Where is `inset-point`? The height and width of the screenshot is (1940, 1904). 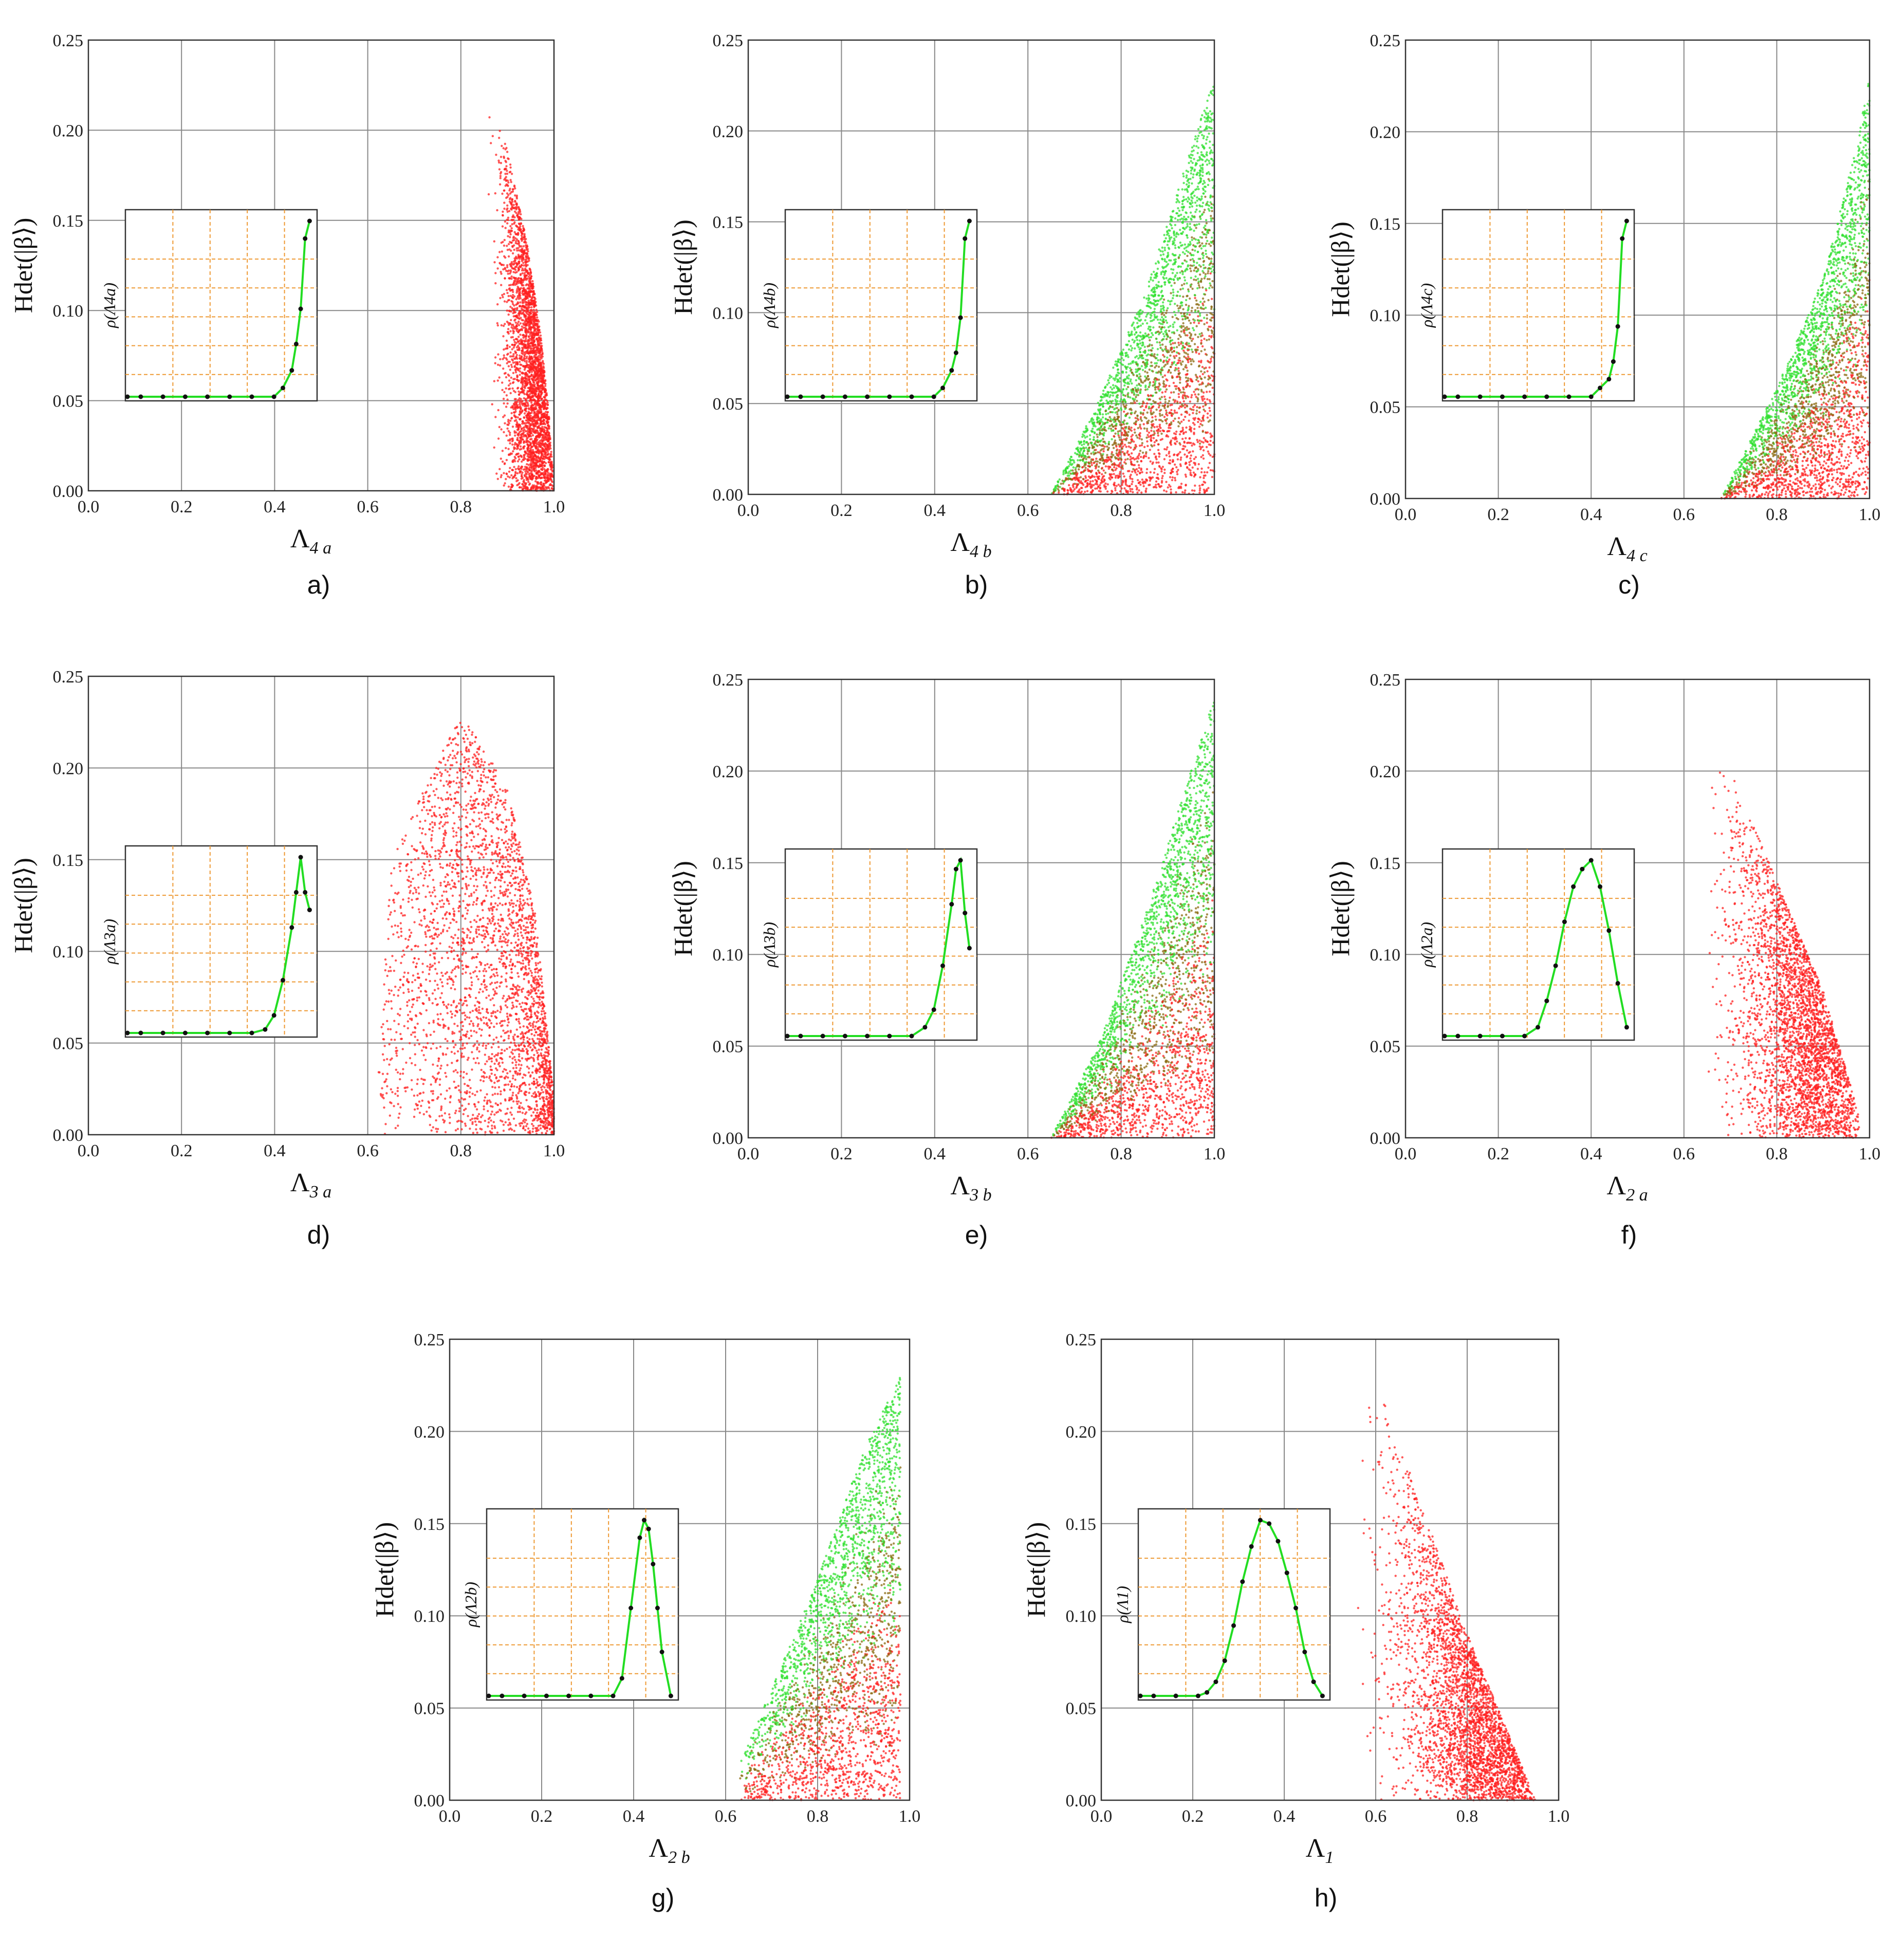
inset-point is located at coordinates (309, 221).